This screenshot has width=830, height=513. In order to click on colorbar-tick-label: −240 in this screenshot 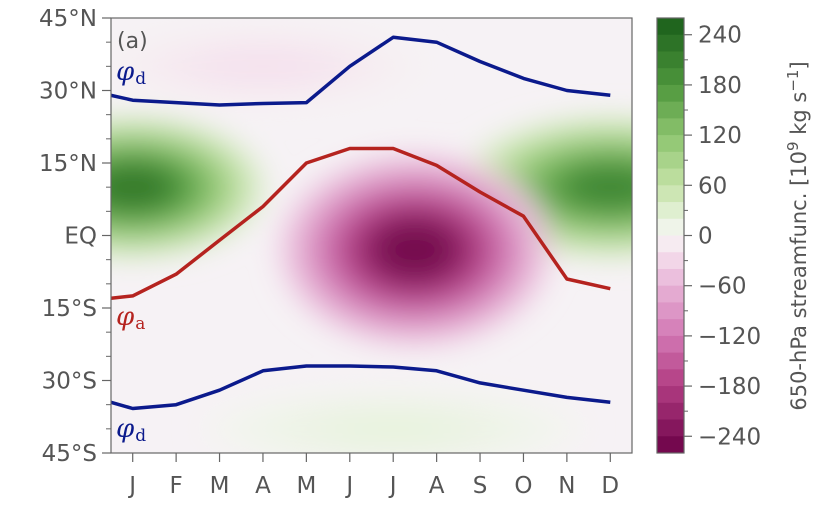, I will do `click(729, 437)`.